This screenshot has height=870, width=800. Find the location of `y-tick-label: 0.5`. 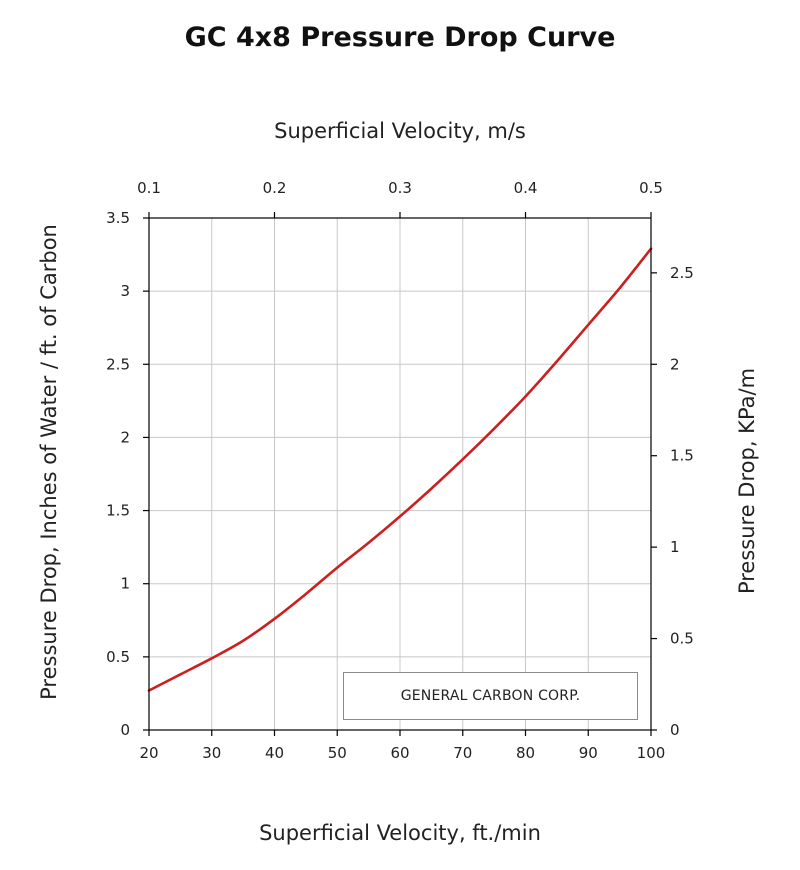

y-tick-label: 0.5 is located at coordinates (118, 657).